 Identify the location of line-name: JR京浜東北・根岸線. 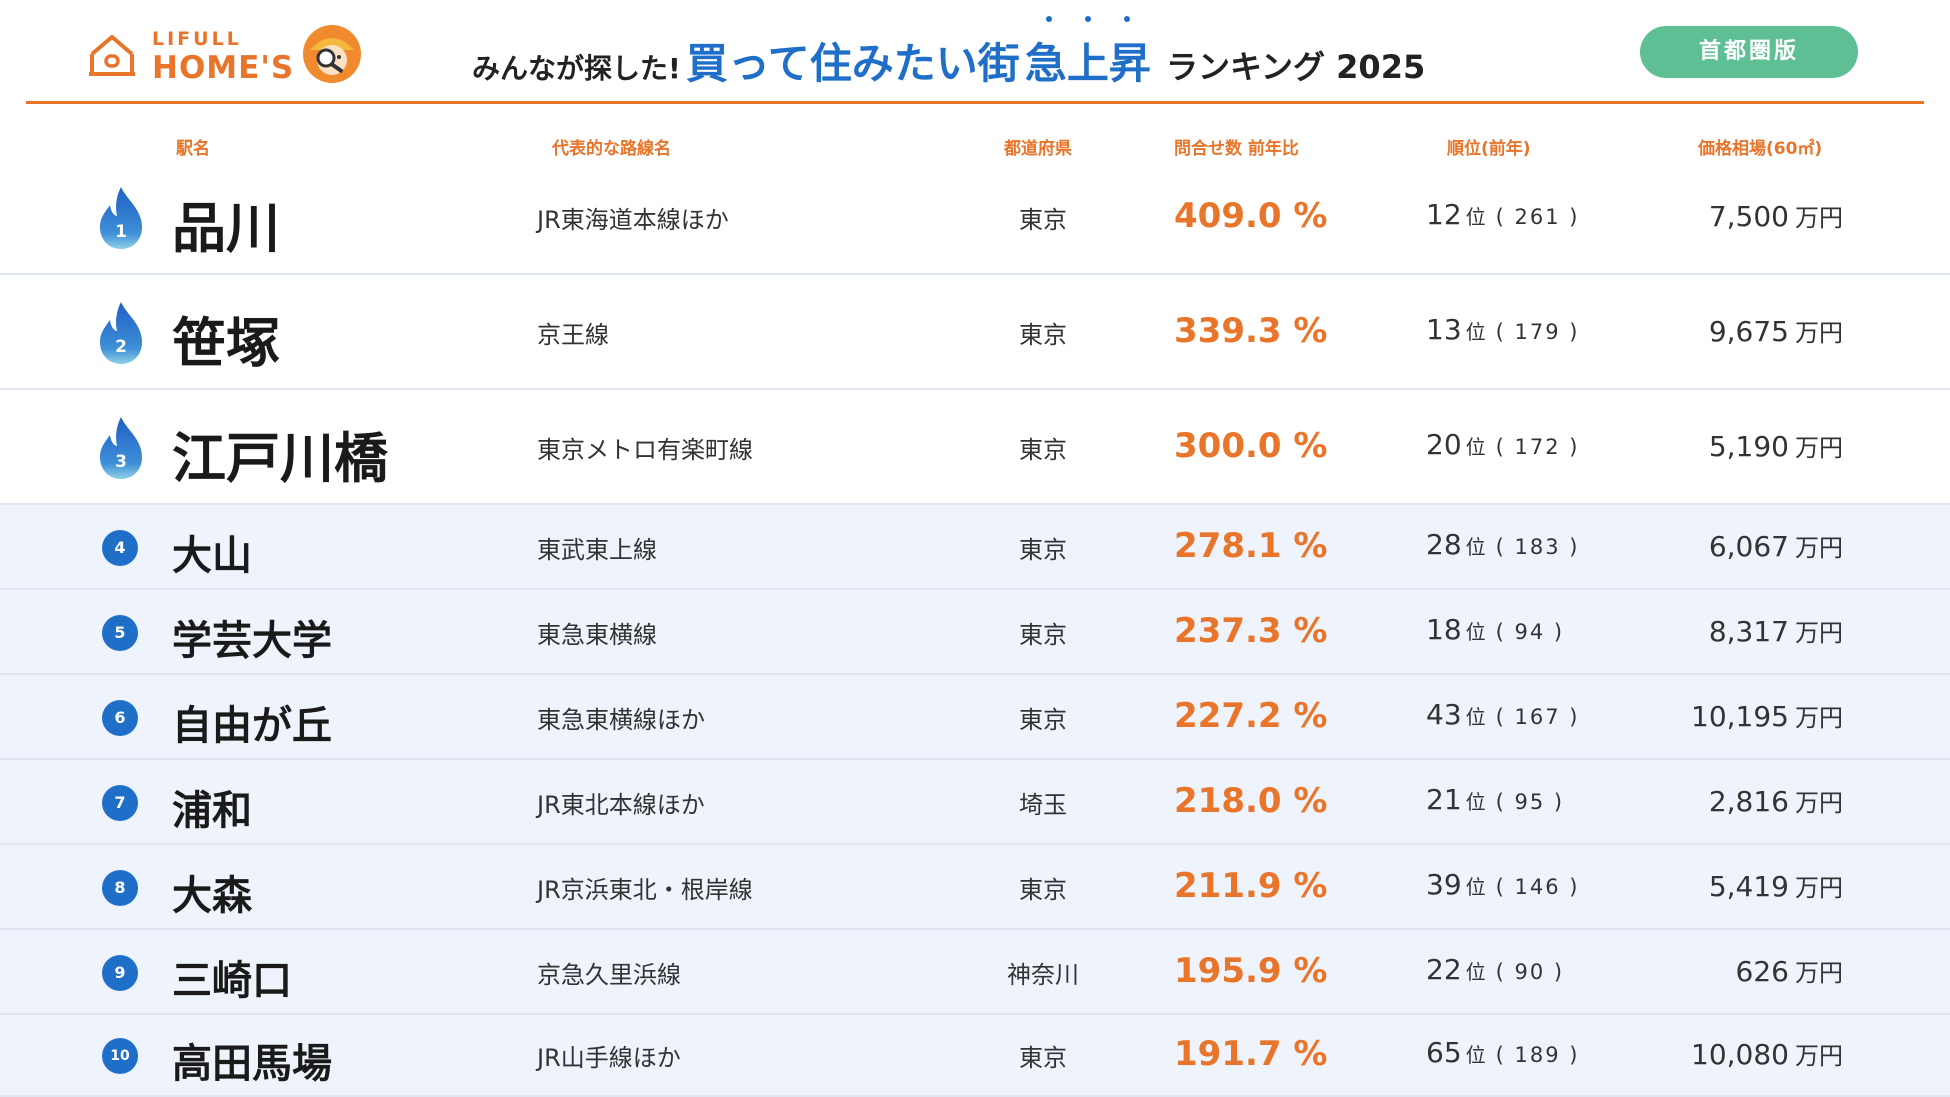
(645, 889).